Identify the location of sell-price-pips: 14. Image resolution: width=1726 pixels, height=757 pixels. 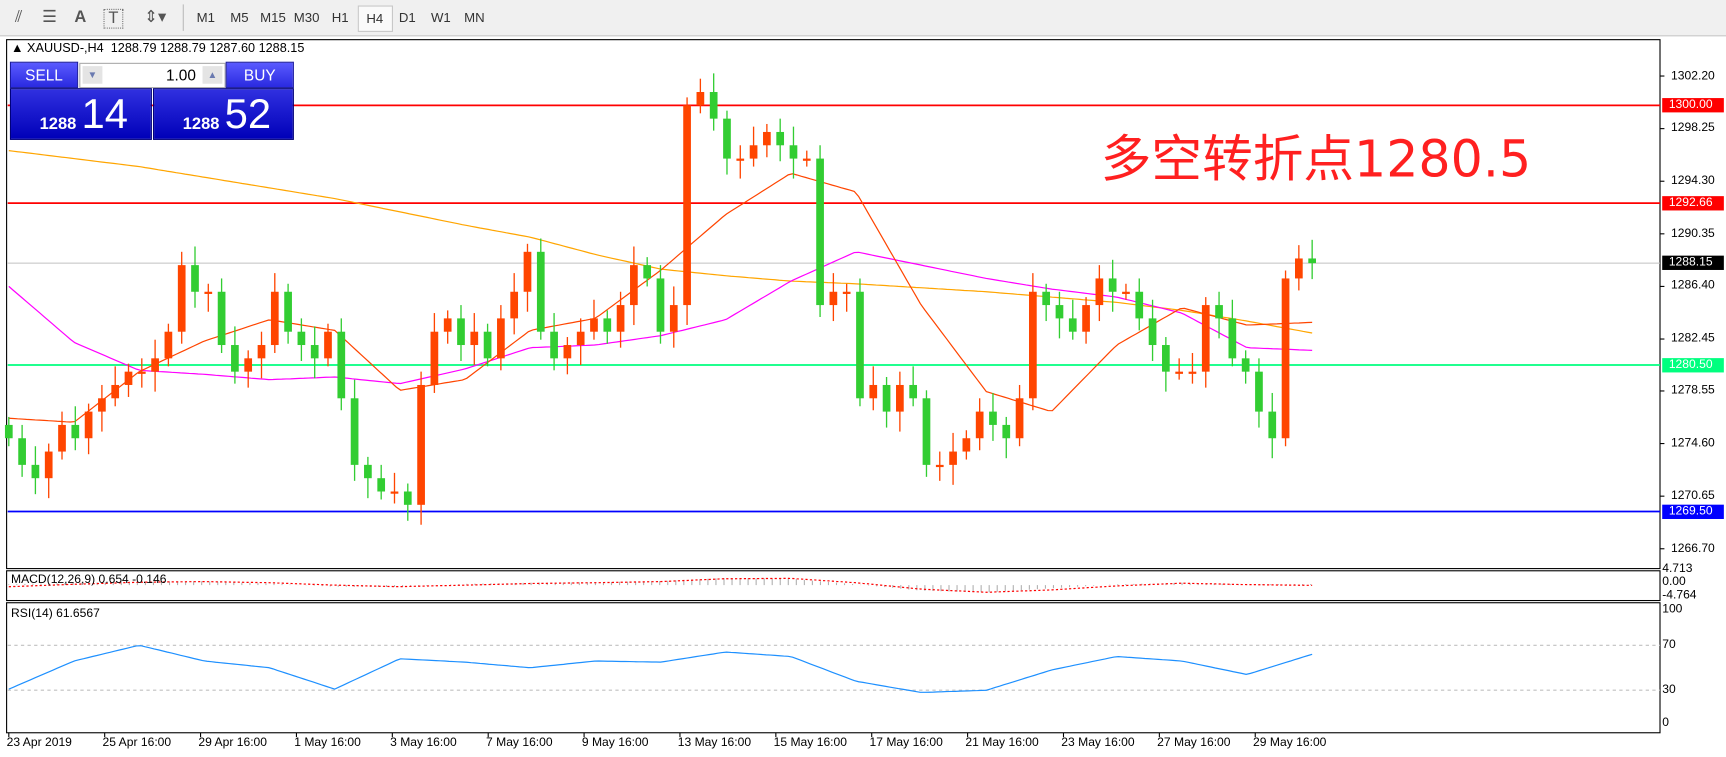
(105, 114).